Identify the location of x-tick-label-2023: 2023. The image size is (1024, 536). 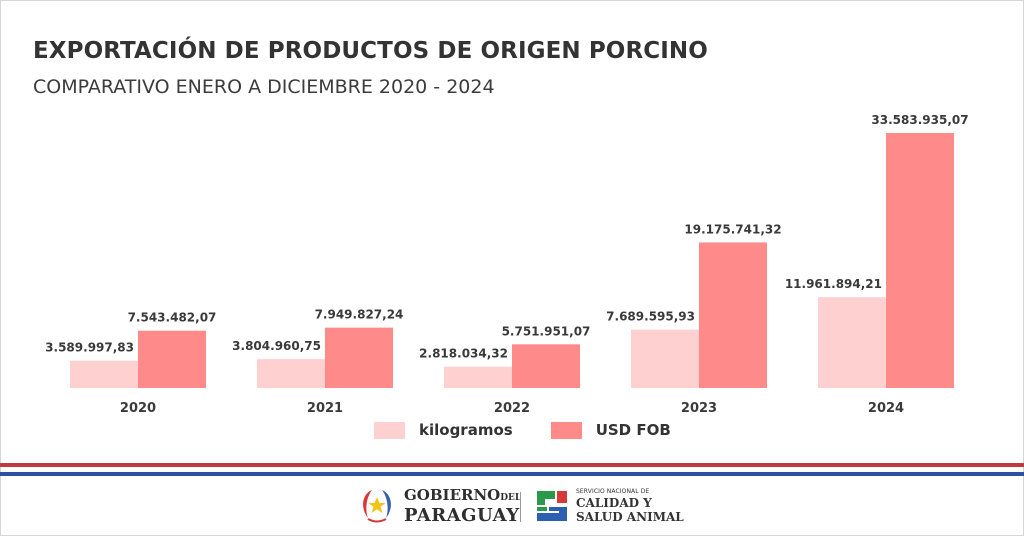
(699, 408).